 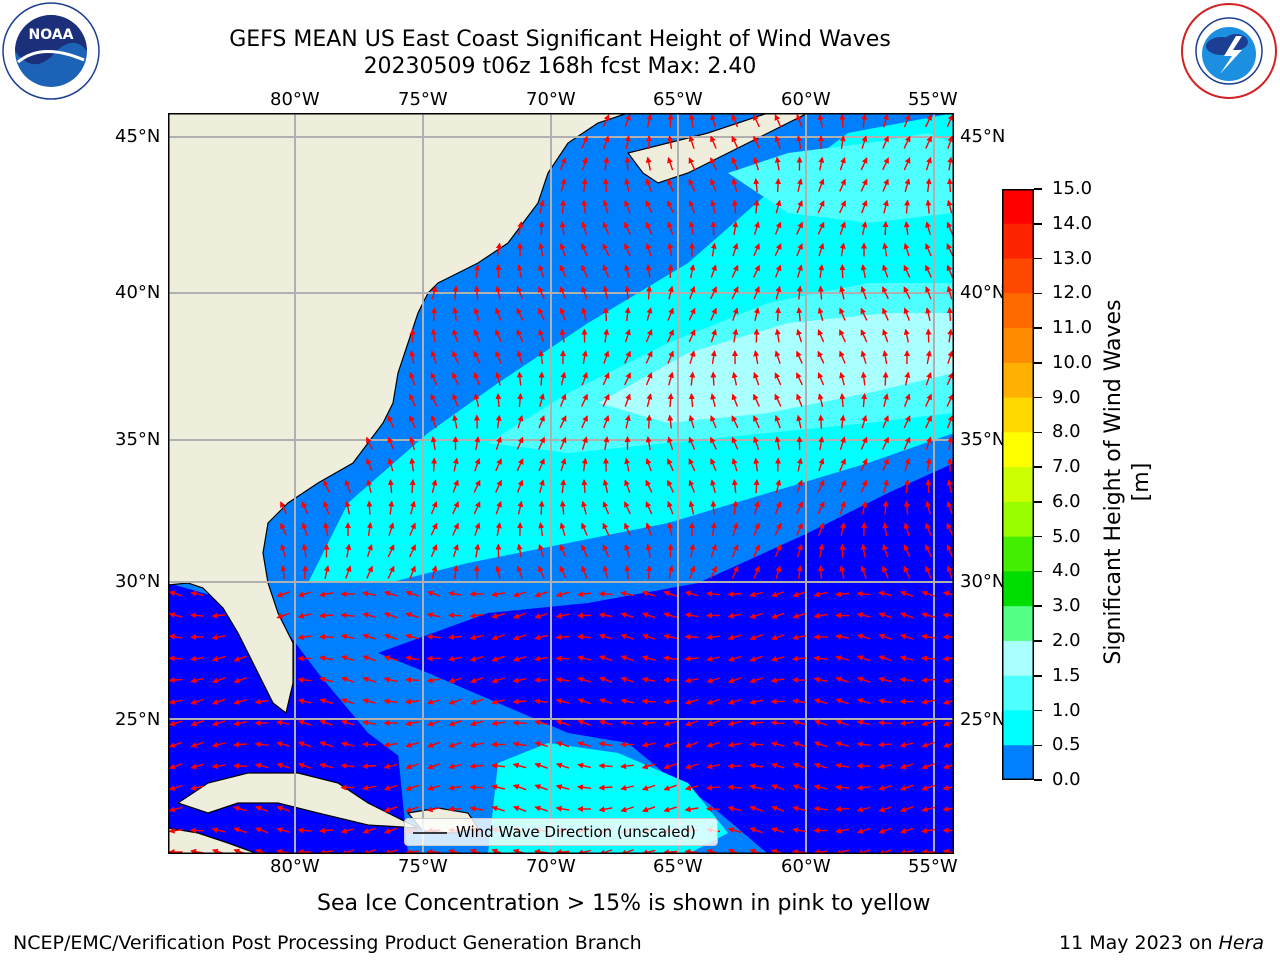 I want to click on colorbar-tick-label: 2.0, so click(x=1066, y=640).